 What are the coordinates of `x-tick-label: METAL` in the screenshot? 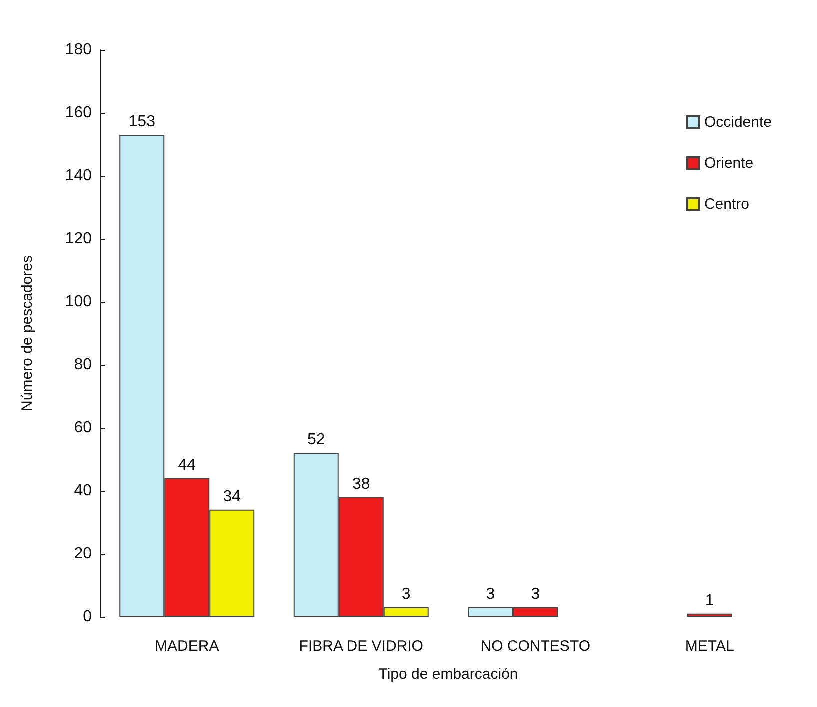 It's located at (709, 646).